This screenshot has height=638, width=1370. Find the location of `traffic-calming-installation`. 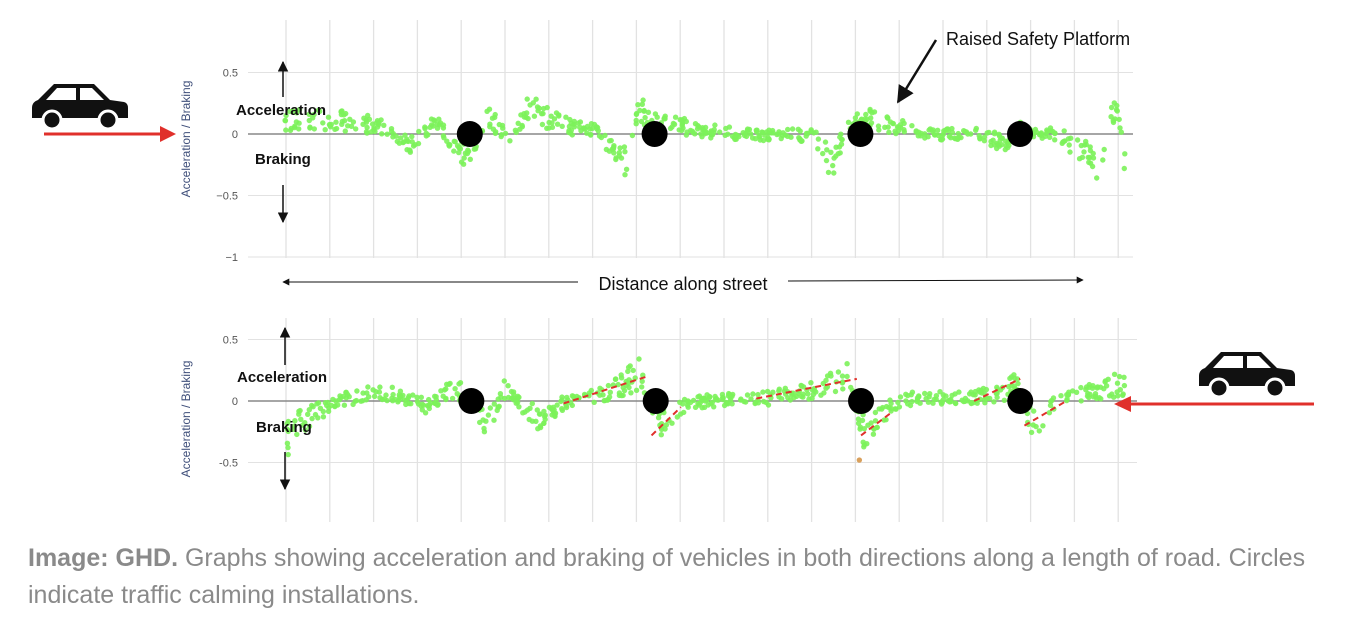

traffic-calming-installation is located at coordinates (469, 134).